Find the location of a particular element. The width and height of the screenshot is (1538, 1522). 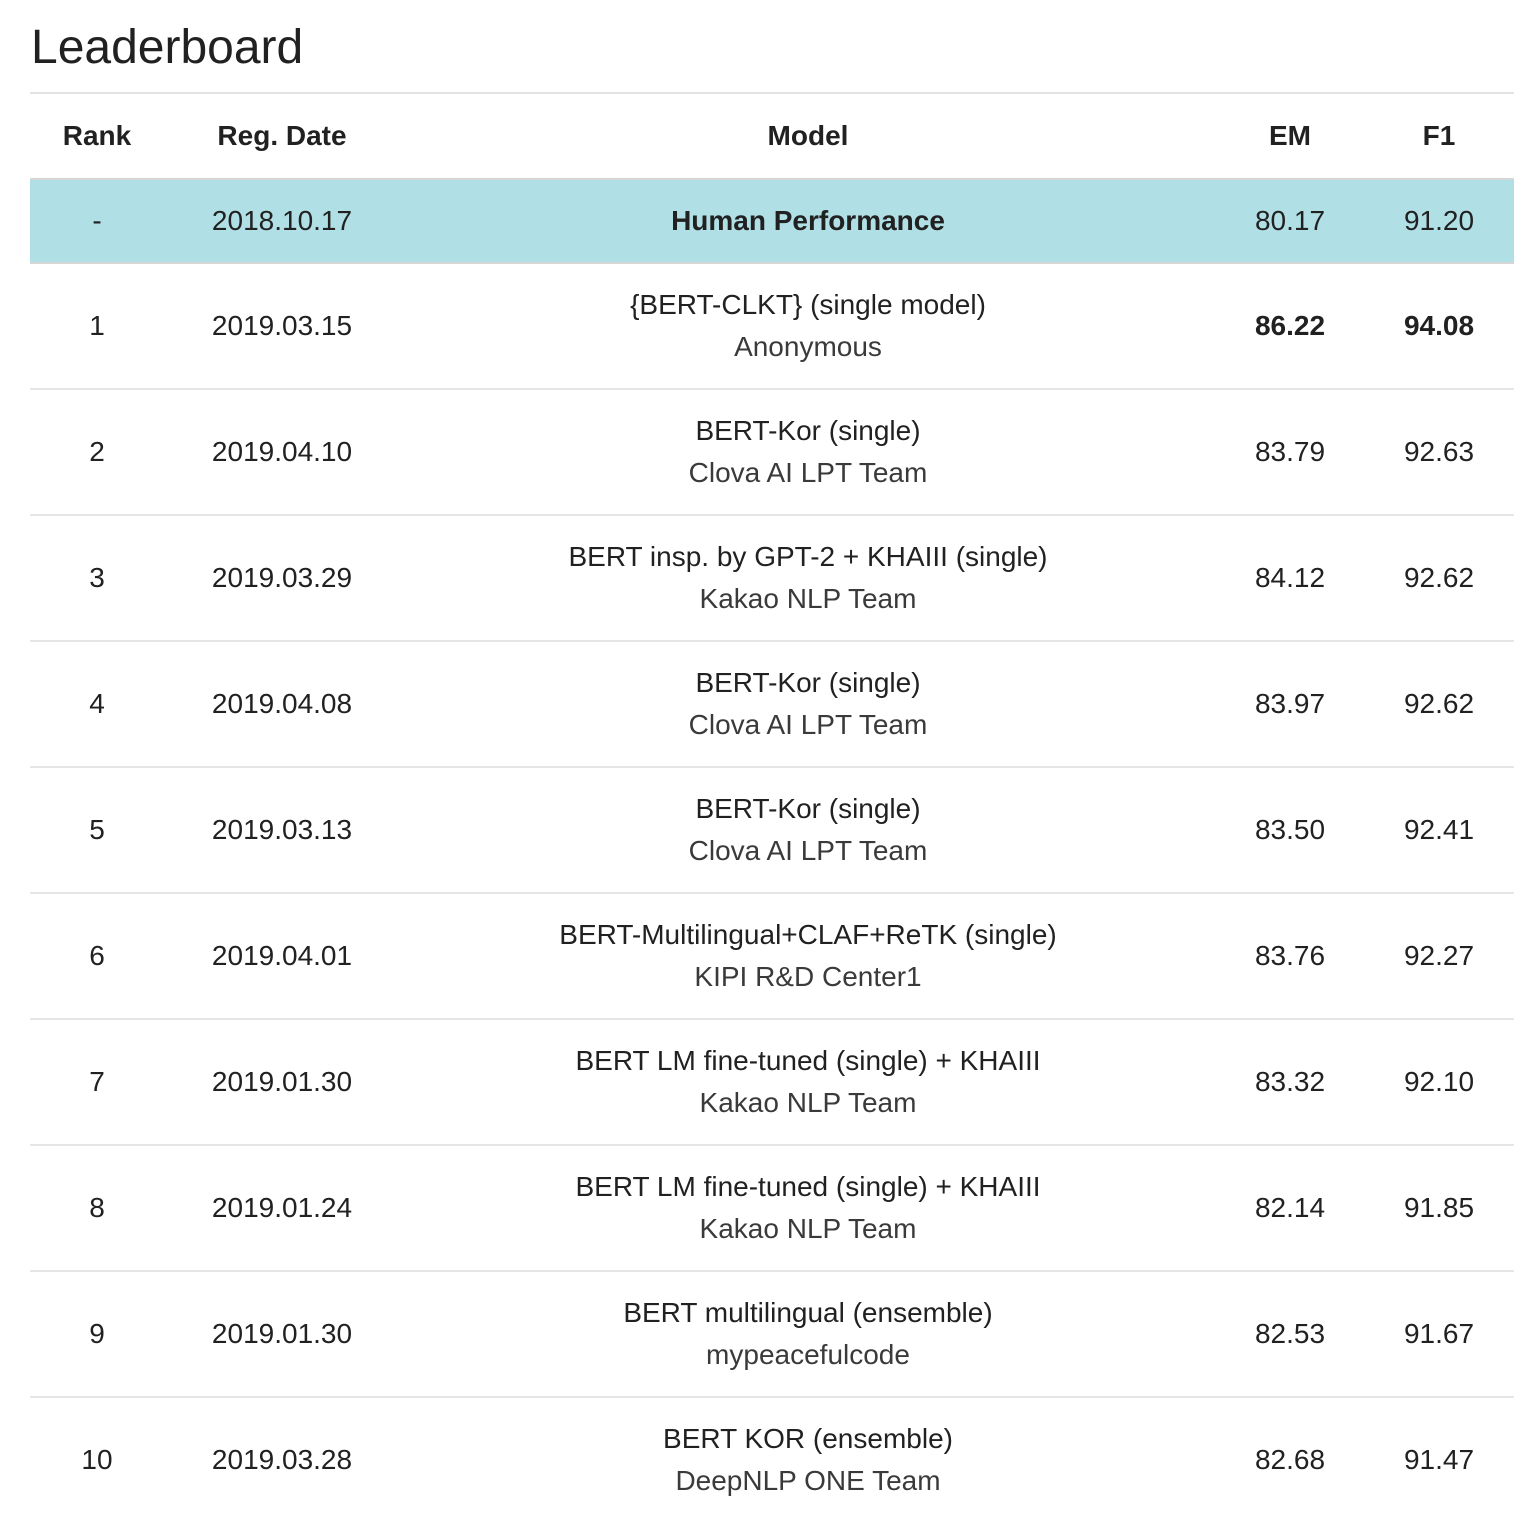

date-cell: 2019.04.08 is located at coordinates (282, 704).